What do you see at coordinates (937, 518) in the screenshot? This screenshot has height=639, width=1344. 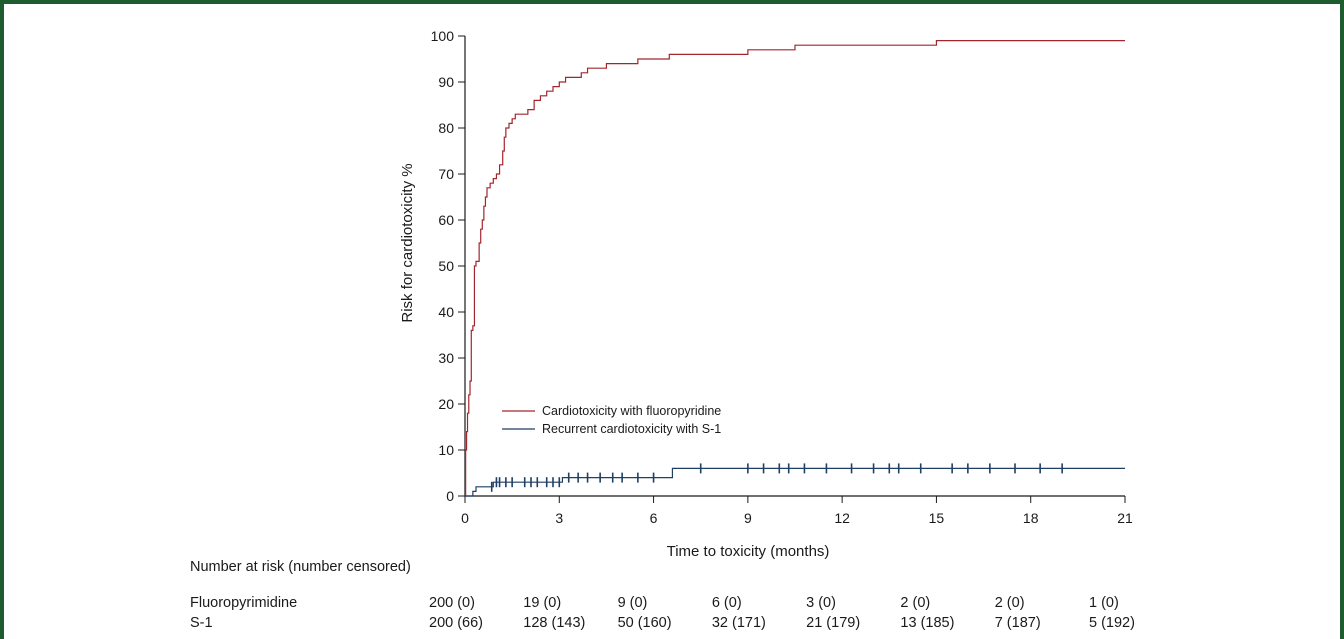 I see `x-tick-label: 15` at bounding box center [937, 518].